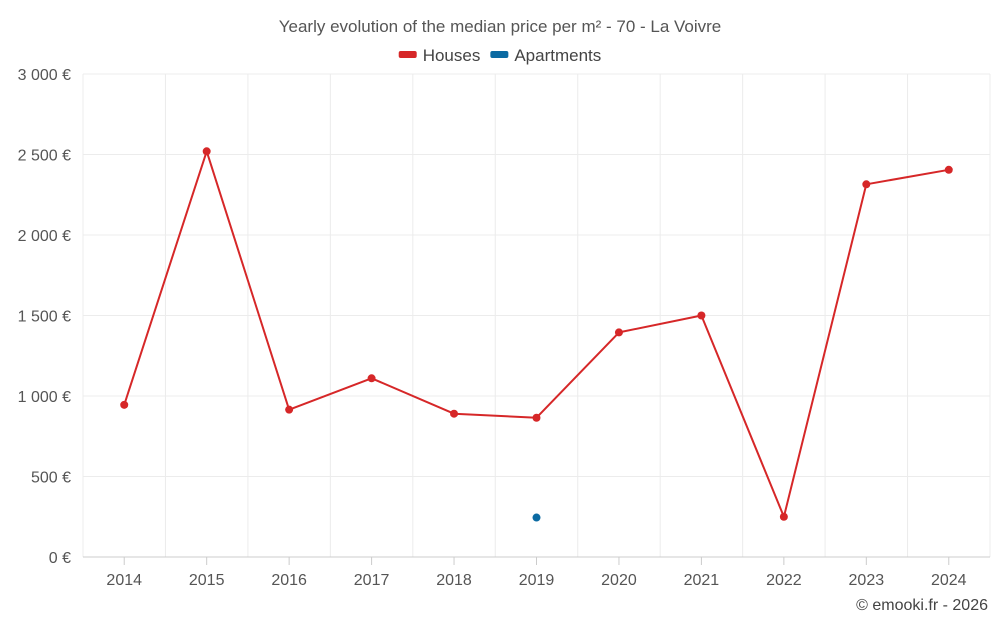 The image size is (1000, 625). I want to click on credit-text: © emooki.fr - 2026, so click(922, 605).